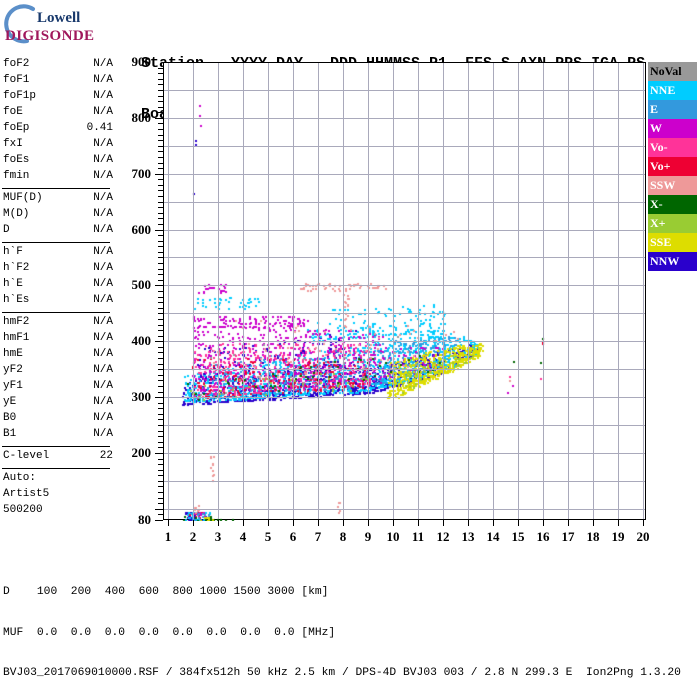 This screenshot has width=700, height=694. What do you see at coordinates (13, 354) in the screenshot?
I see `param-label: hmE` at bounding box center [13, 354].